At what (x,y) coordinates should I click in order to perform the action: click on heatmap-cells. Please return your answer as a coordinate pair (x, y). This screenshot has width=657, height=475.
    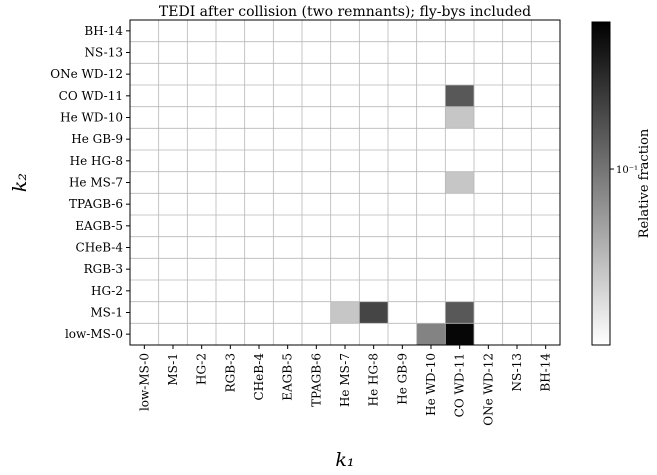
    Looking at the image, I should click on (402, 215).